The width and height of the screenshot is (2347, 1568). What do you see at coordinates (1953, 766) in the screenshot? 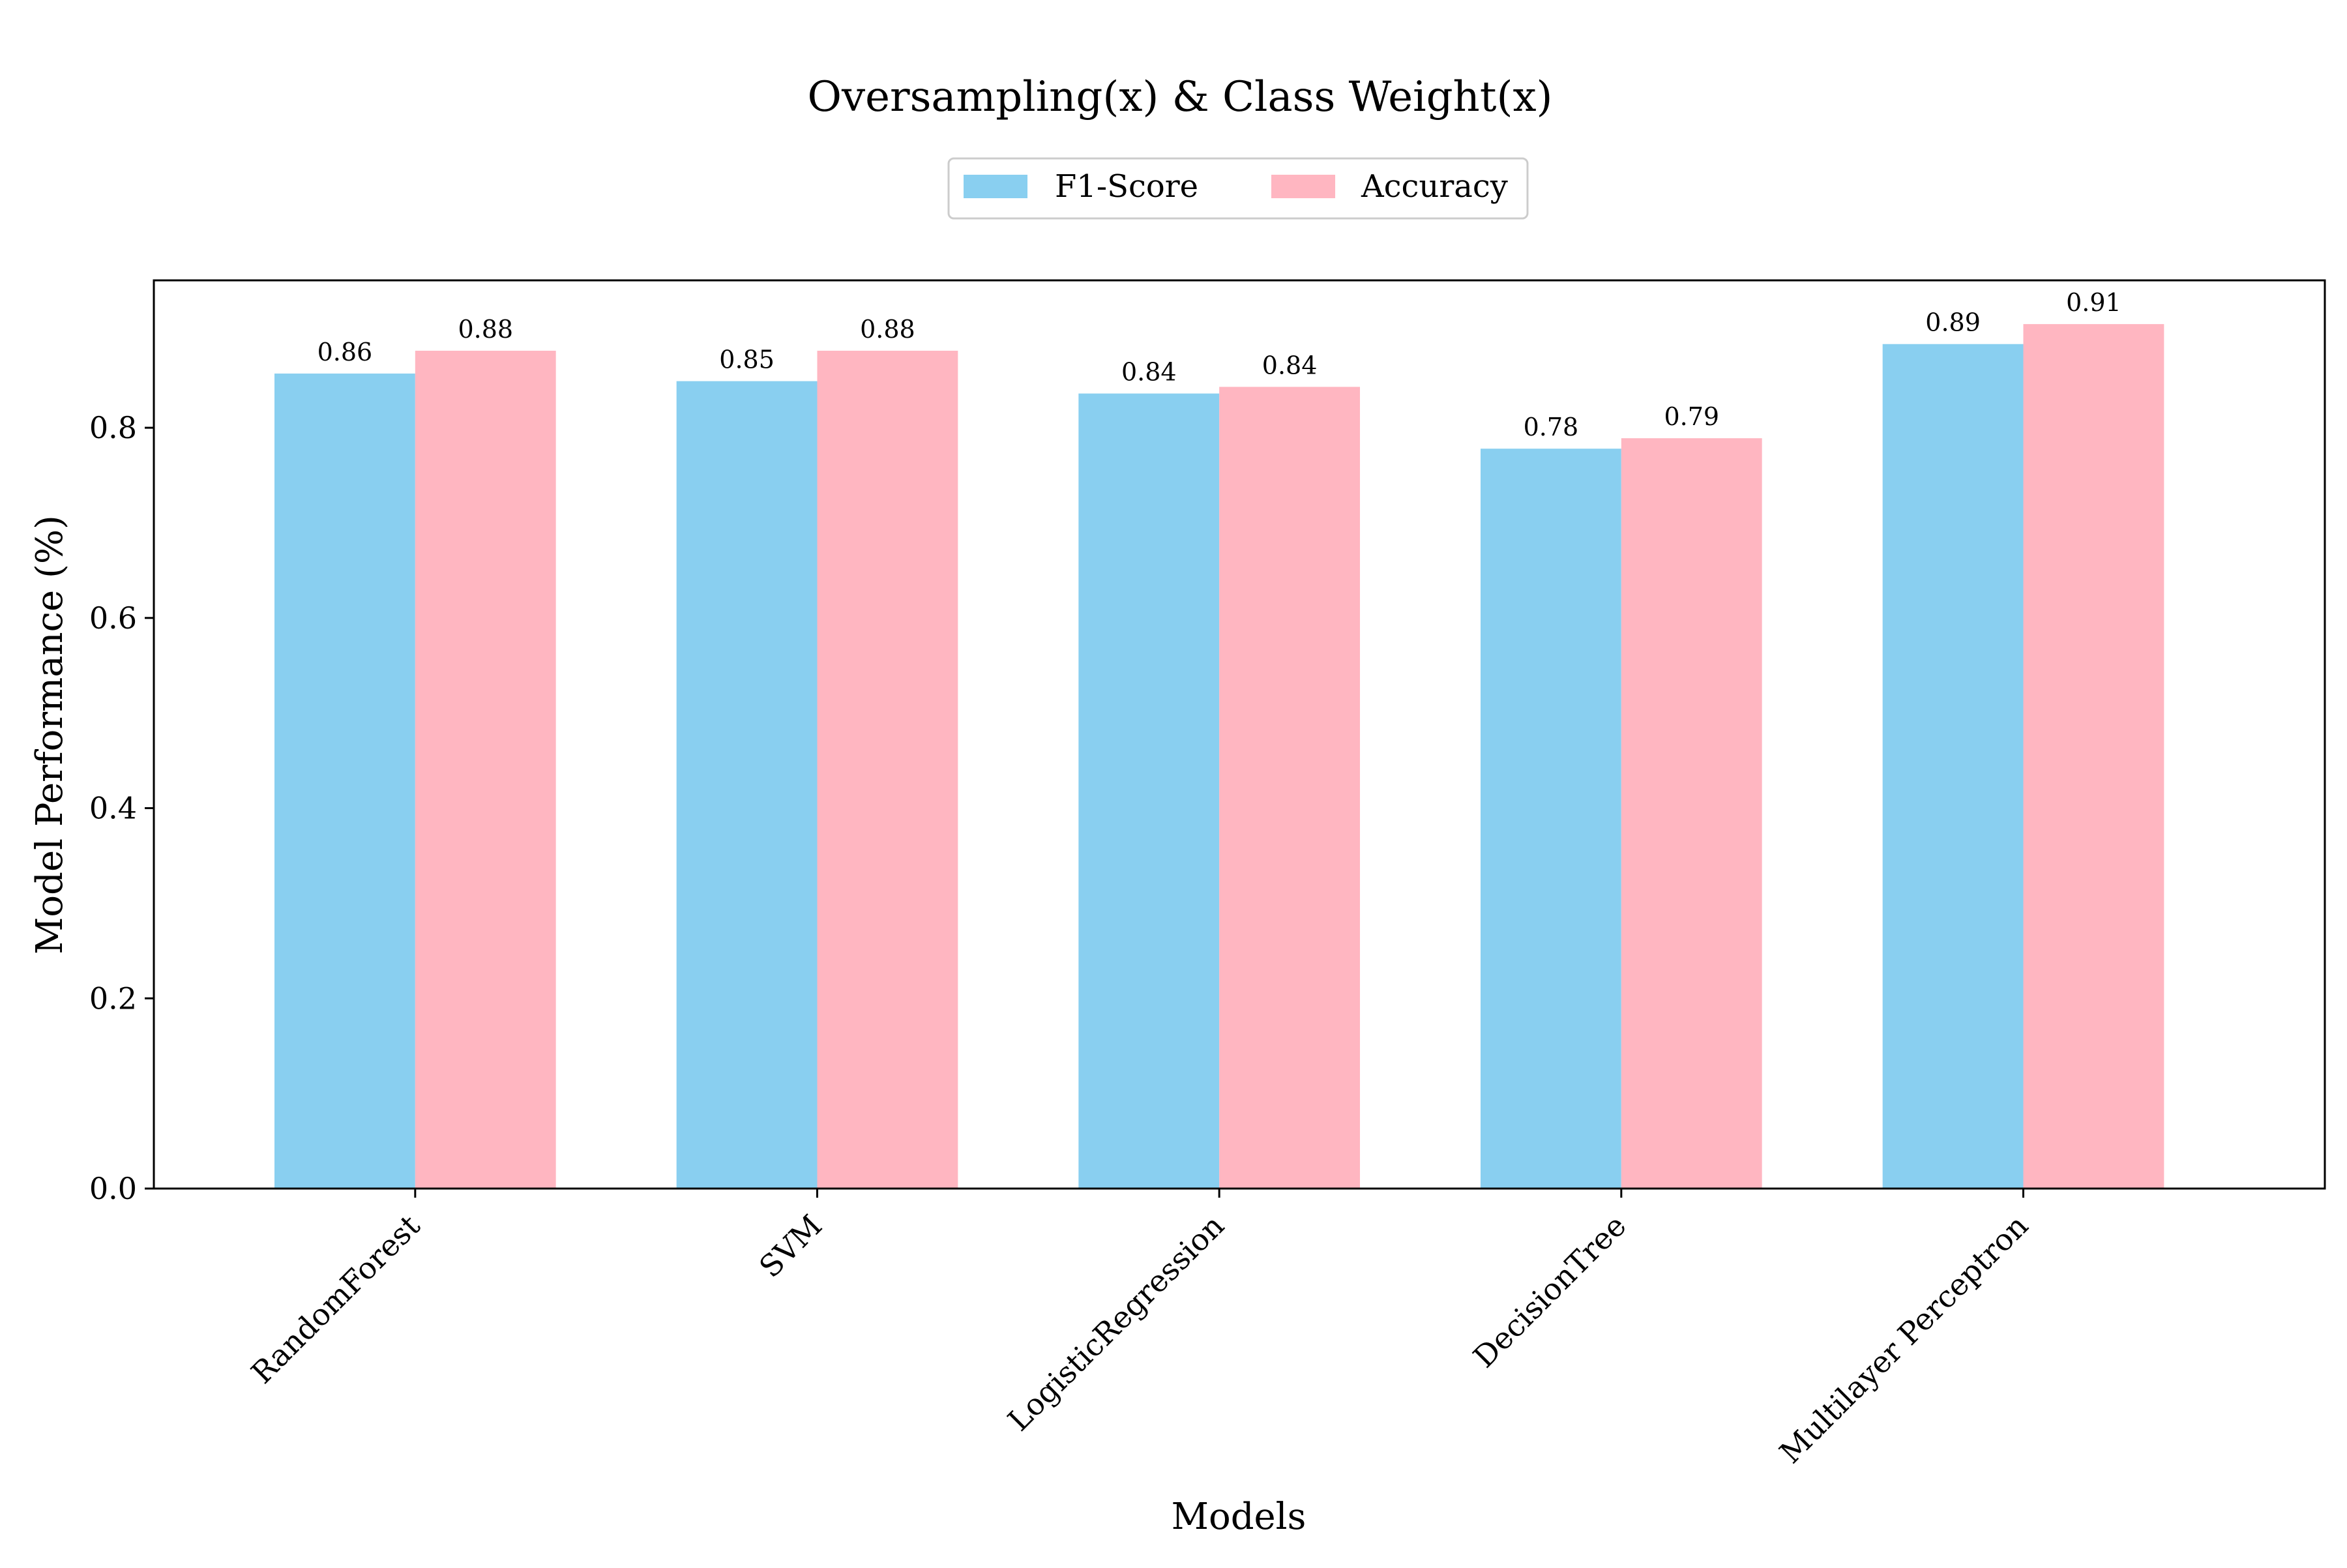
I see `bar-f1-score-multilayer-perceptron` at bounding box center [1953, 766].